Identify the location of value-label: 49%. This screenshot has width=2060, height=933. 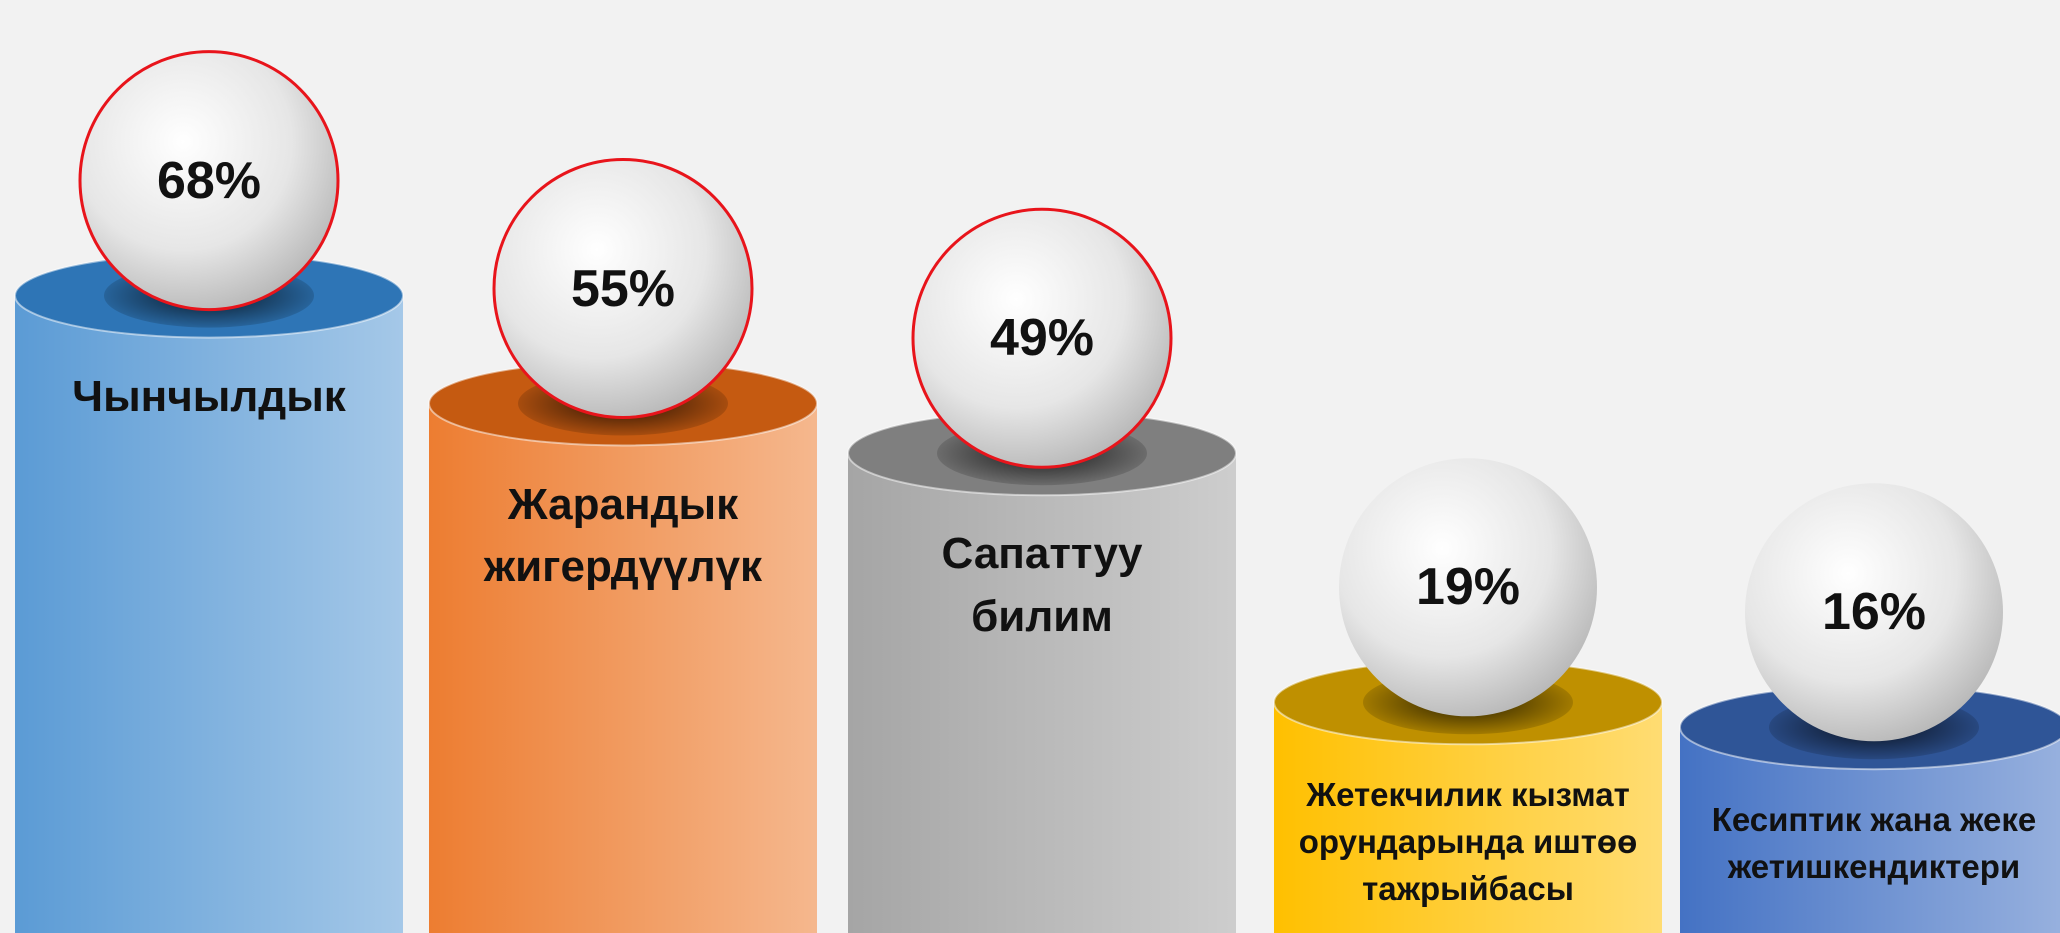
(1042, 338).